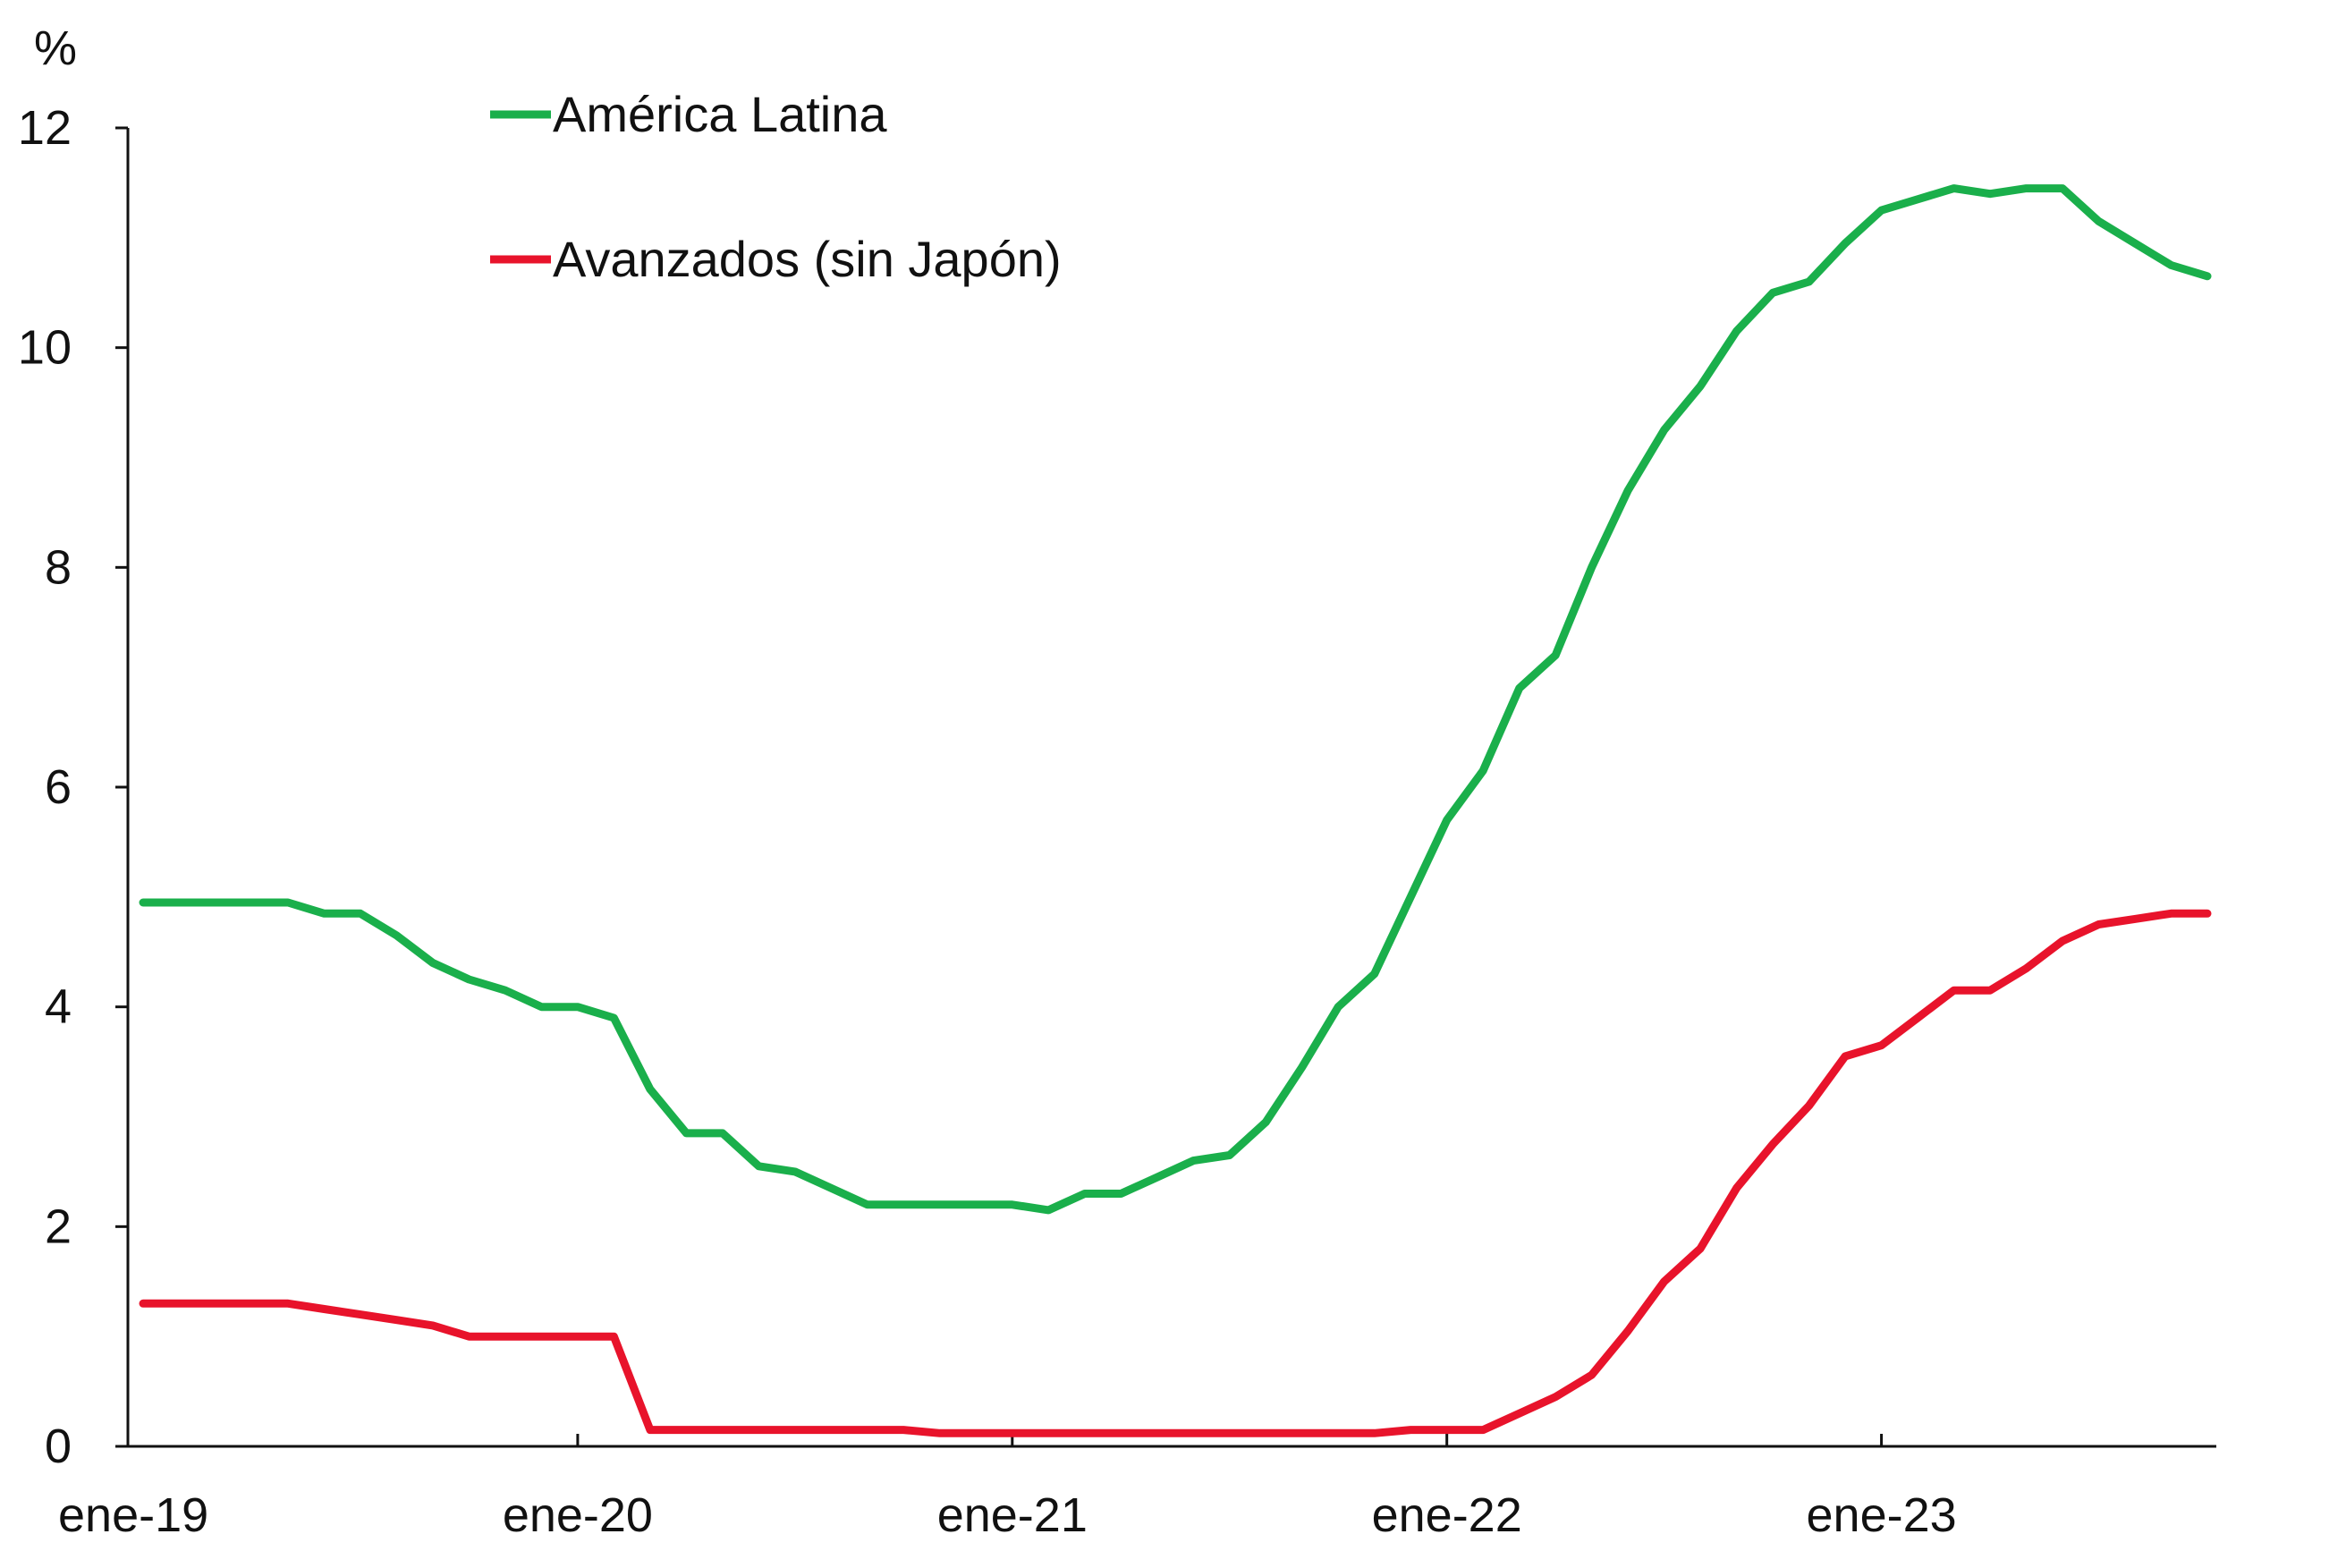 This screenshot has width=2346, height=1568. What do you see at coordinates (1882, 1515) in the screenshot?
I see `x-tick-label: ene-23` at bounding box center [1882, 1515].